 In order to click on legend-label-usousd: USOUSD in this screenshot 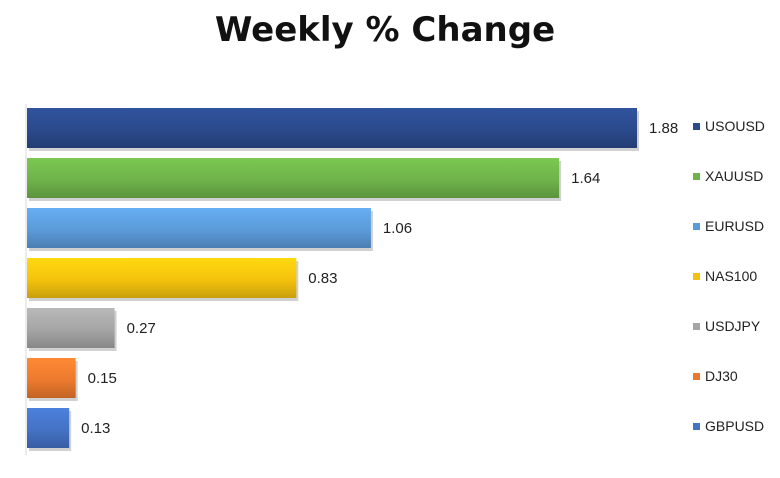, I will do `click(735, 126)`.